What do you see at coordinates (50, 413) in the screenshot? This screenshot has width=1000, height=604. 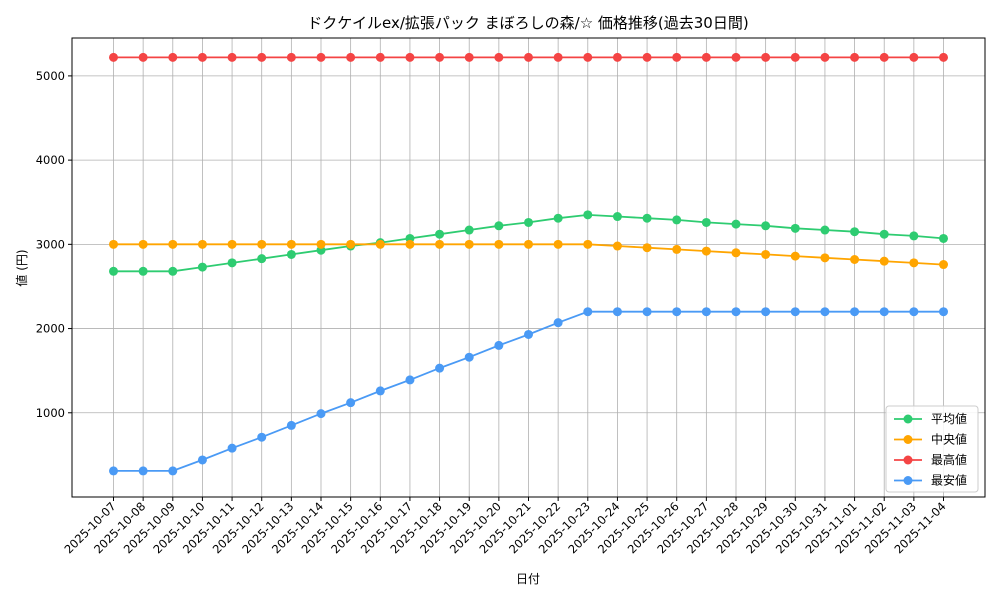 I see `y-tick-label: 1000` at bounding box center [50, 413].